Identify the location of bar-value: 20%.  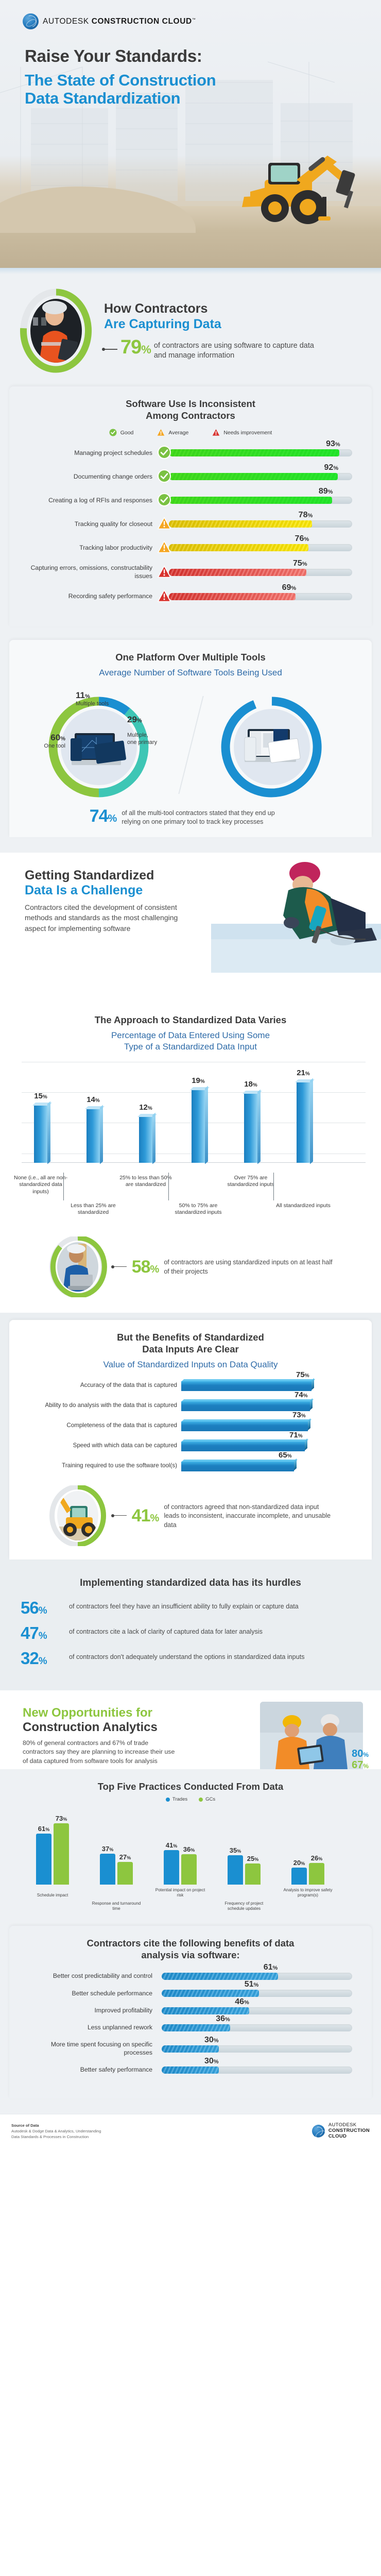
(299, 1863).